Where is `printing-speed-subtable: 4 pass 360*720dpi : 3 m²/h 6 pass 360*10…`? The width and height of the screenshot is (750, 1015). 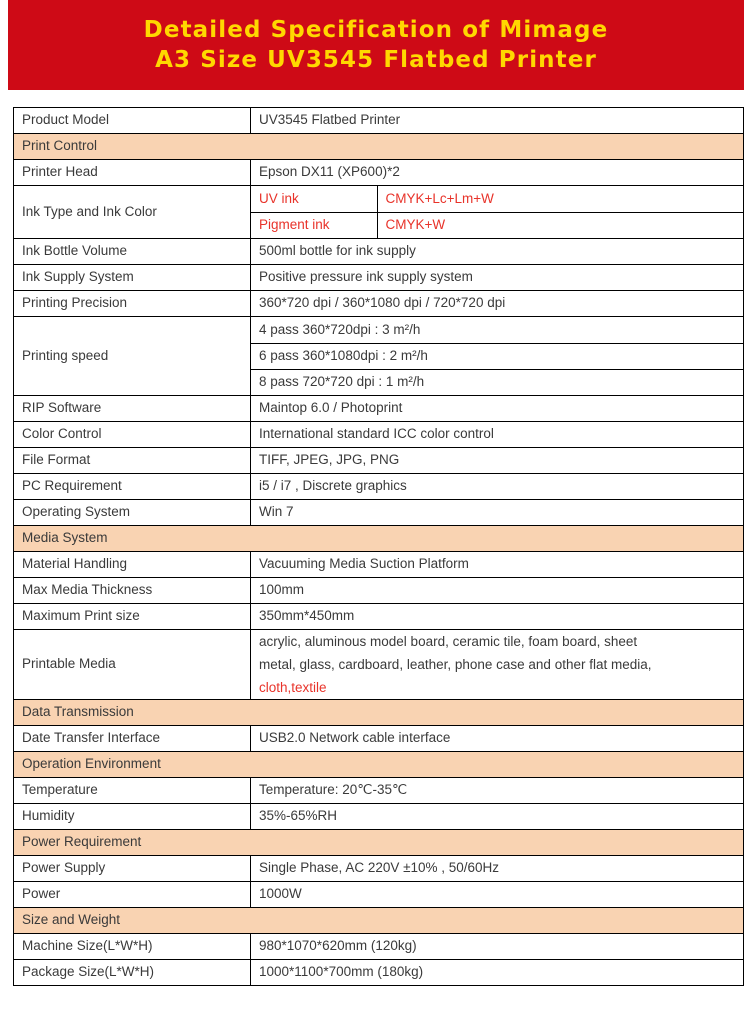 printing-speed-subtable: 4 pass 360*720dpi : 3 m²/h 6 pass 360*10… is located at coordinates (497, 356).